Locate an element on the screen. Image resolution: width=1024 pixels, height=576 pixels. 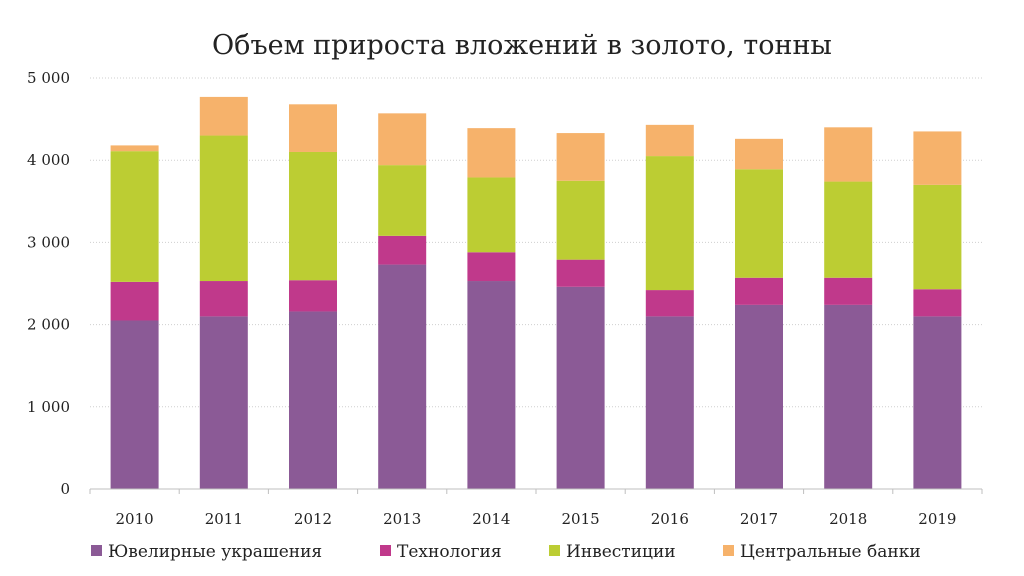
bar-stack-2012 is located at coordinates (313, 296).